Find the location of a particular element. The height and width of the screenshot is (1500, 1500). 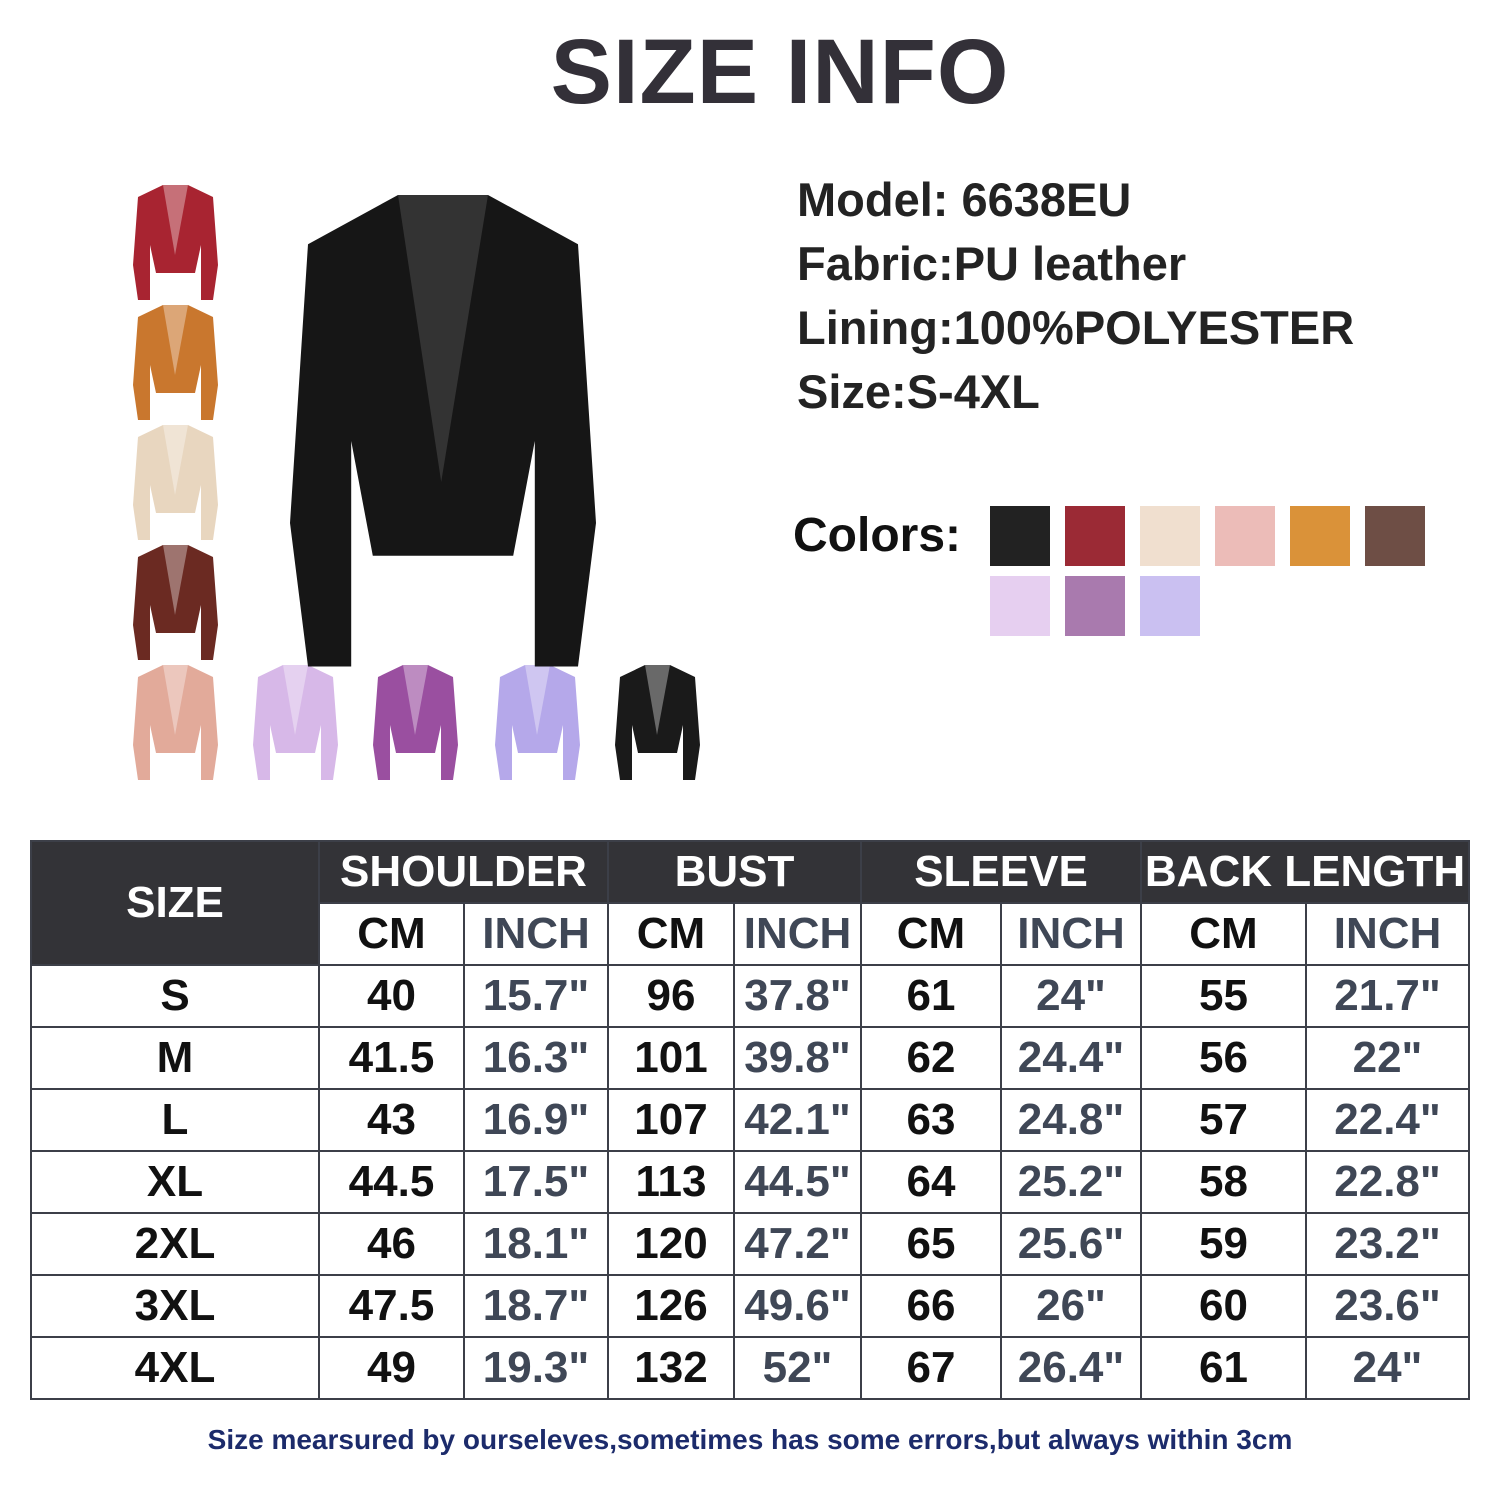

value-cell: 16.3" is located at coordinates (536, 1058).